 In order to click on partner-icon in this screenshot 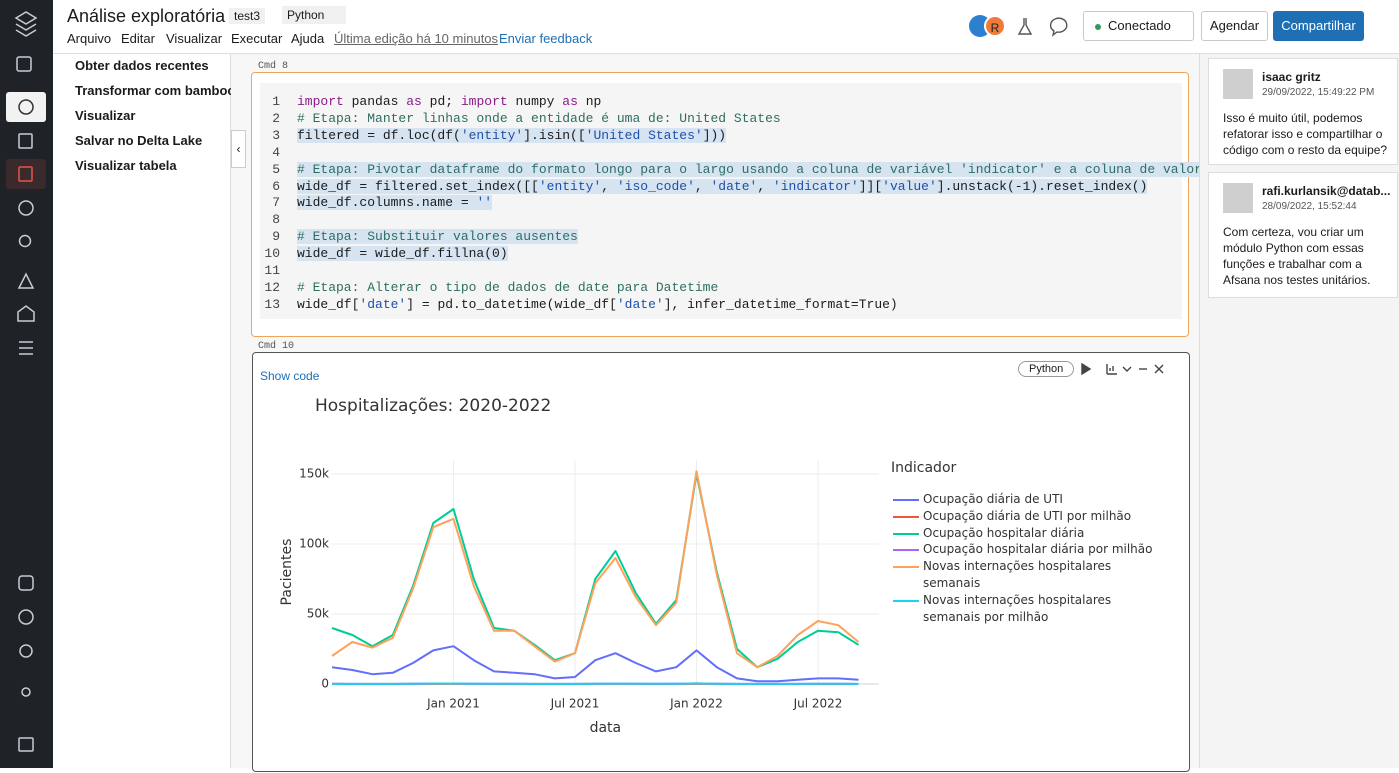, I will do `click(26, 583)`.